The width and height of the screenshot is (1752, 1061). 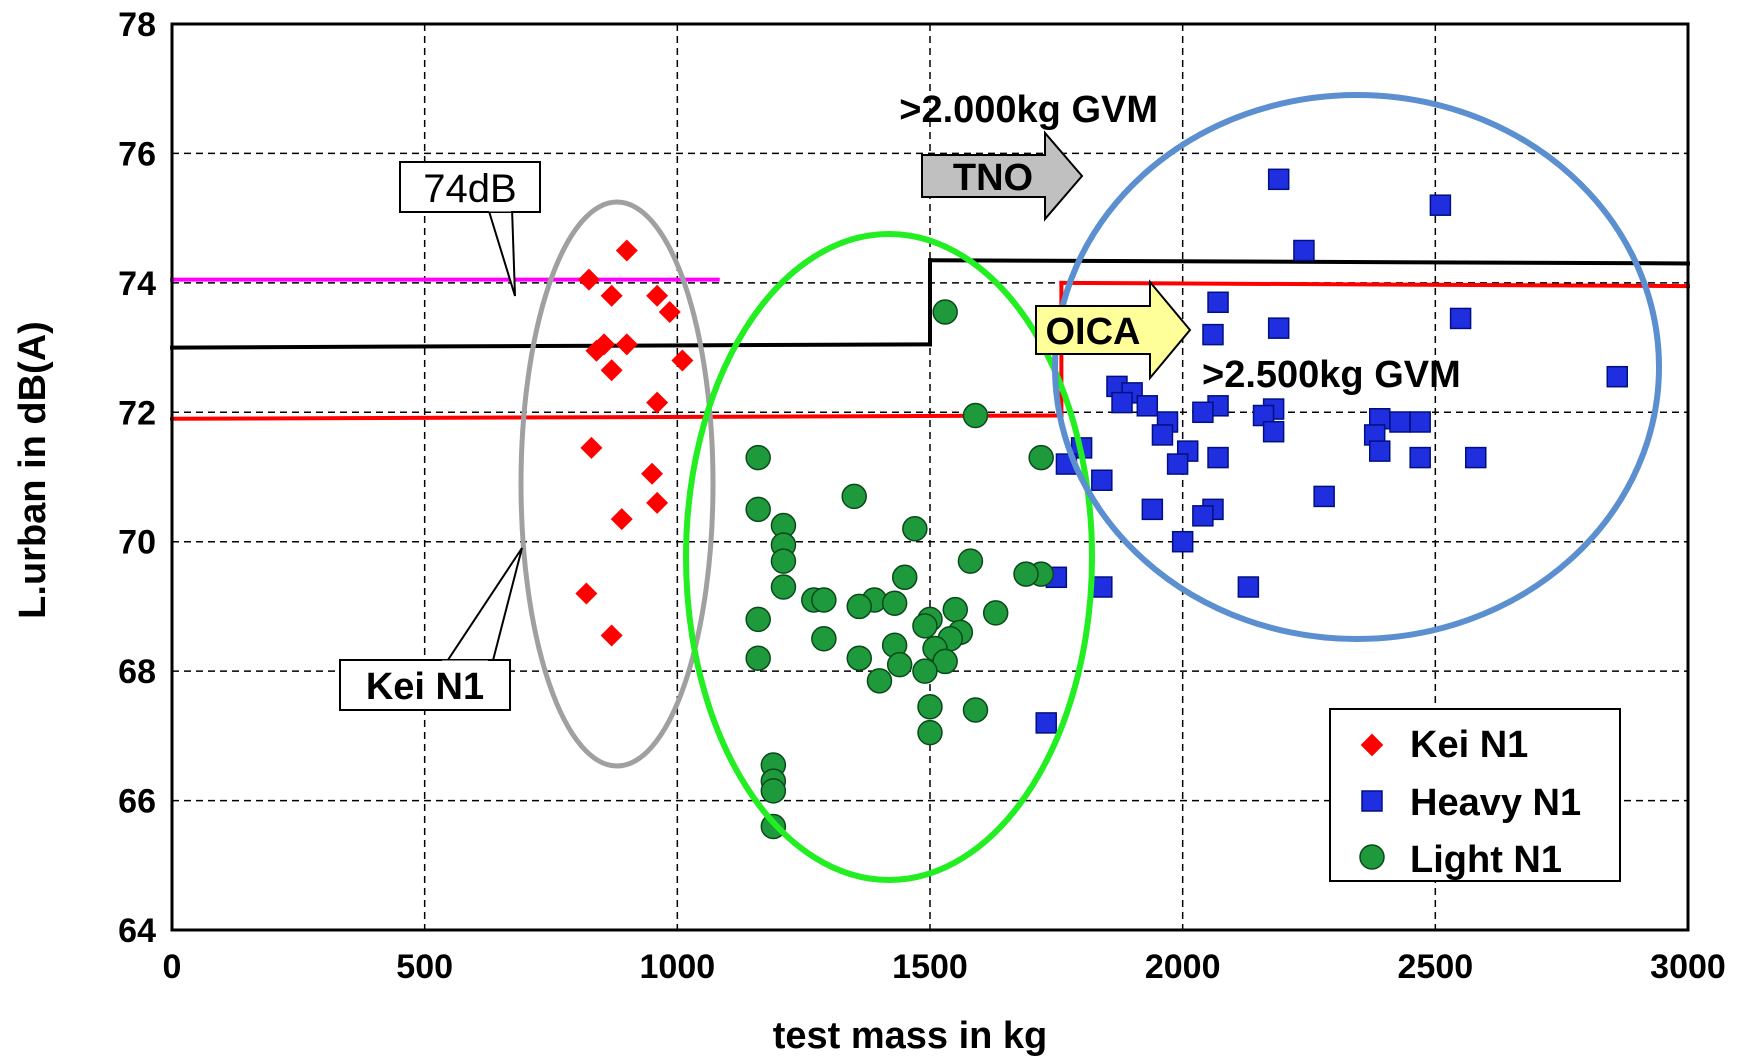 What do you see at coordinates (1475, 795) in the screenshot?
I see `legend: Kei N1 Heavy N1 Light N1` at bounding box center [1475, 795].